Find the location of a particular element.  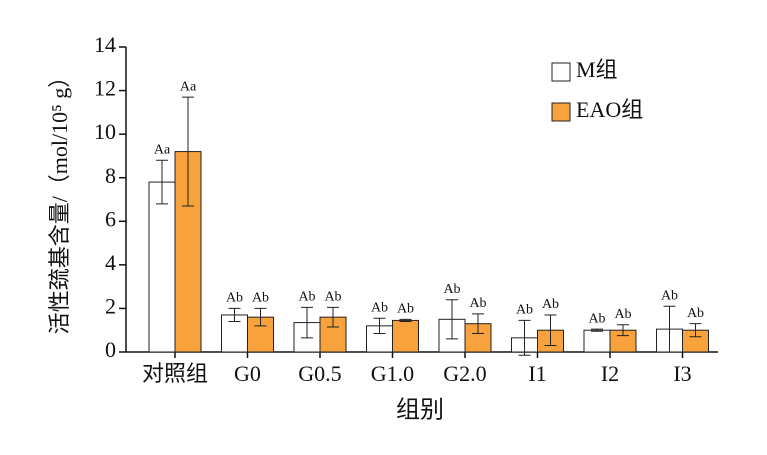

y-tick-label: 10 is located at coordinates (105, 131).